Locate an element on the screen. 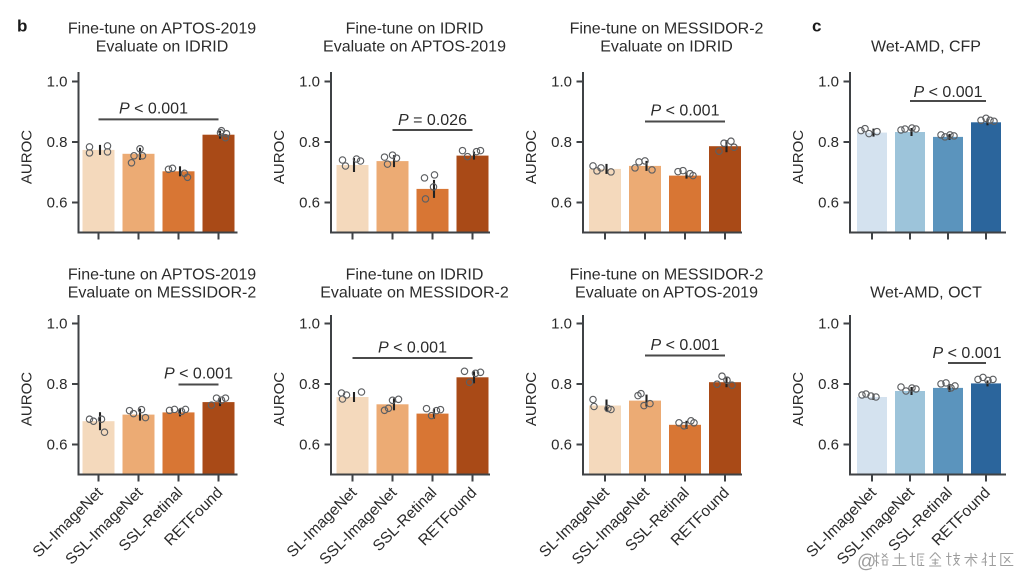 This screenshot has width=1024, height=581. svg-text: P = 0.026 is located at coordinates (432, 120).